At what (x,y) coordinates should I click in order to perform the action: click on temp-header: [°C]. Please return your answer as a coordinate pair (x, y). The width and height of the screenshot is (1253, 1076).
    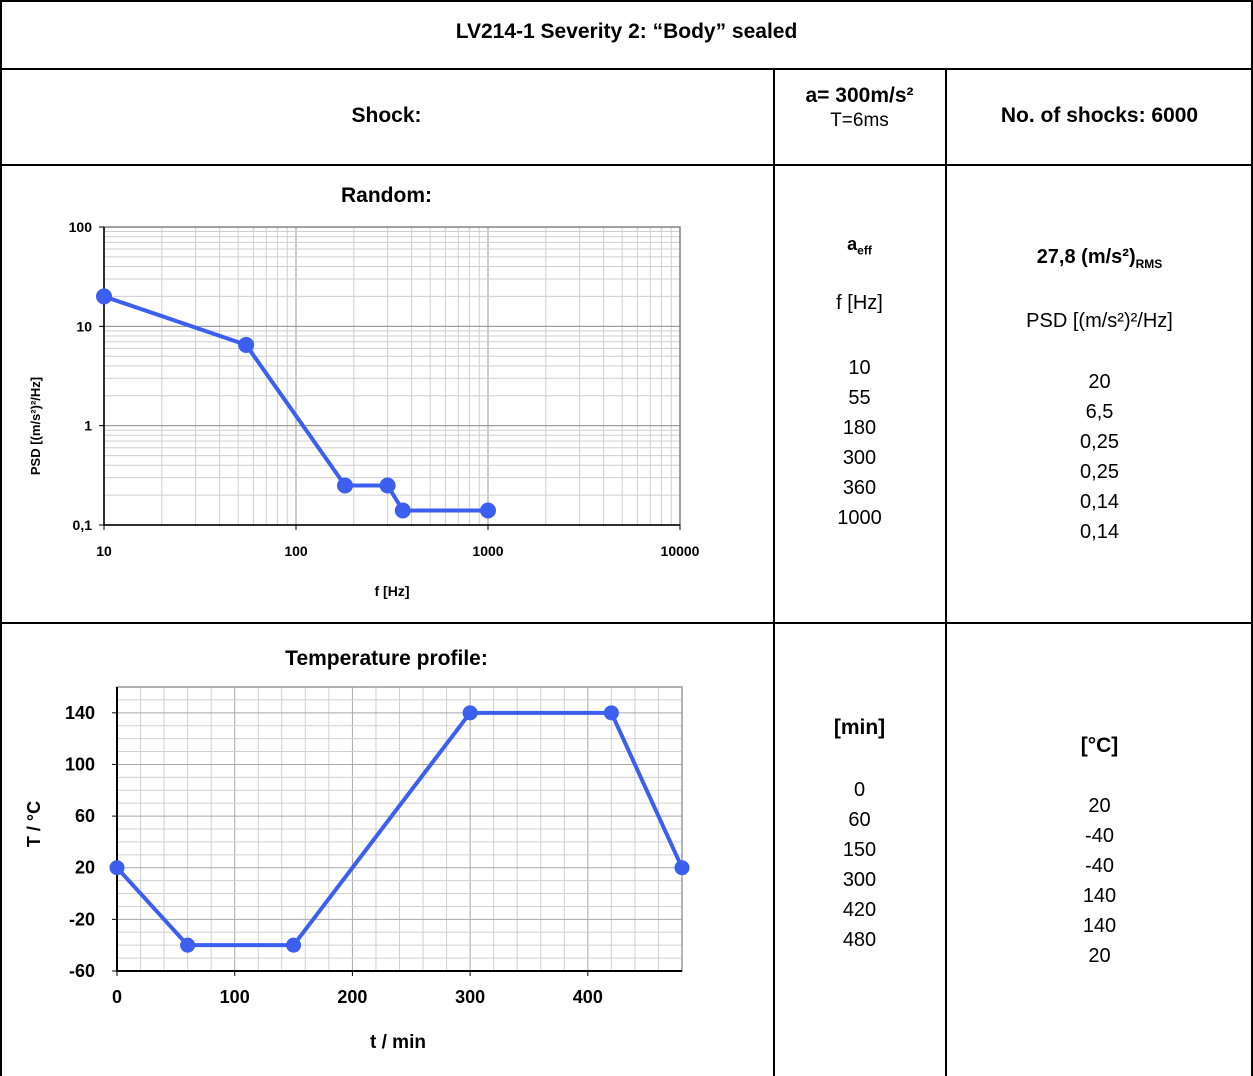
    Looking at the image, I should click on (1099, 745).